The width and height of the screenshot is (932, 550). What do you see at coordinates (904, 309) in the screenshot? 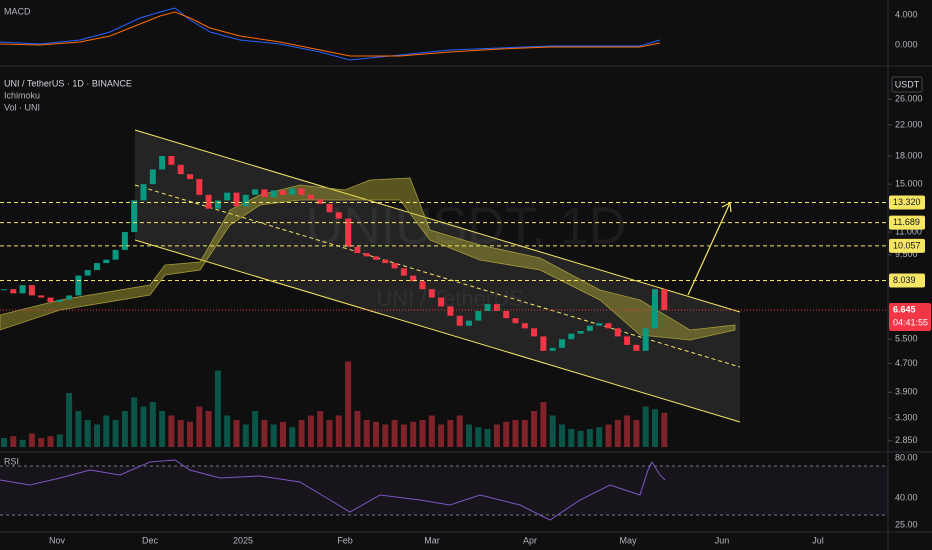
I see `last-price-label: 6.645` at bounding box center [904, 309].